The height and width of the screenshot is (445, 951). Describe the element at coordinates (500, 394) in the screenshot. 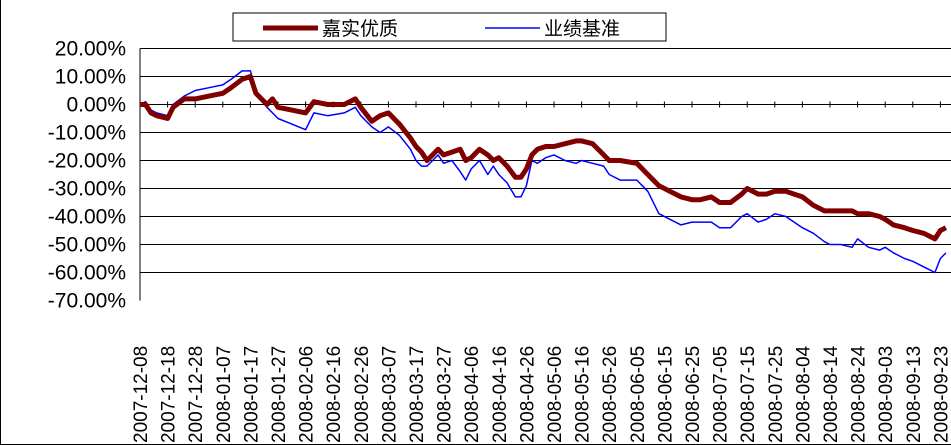

I see `x-tick-label: 2008-04-16` at that location.